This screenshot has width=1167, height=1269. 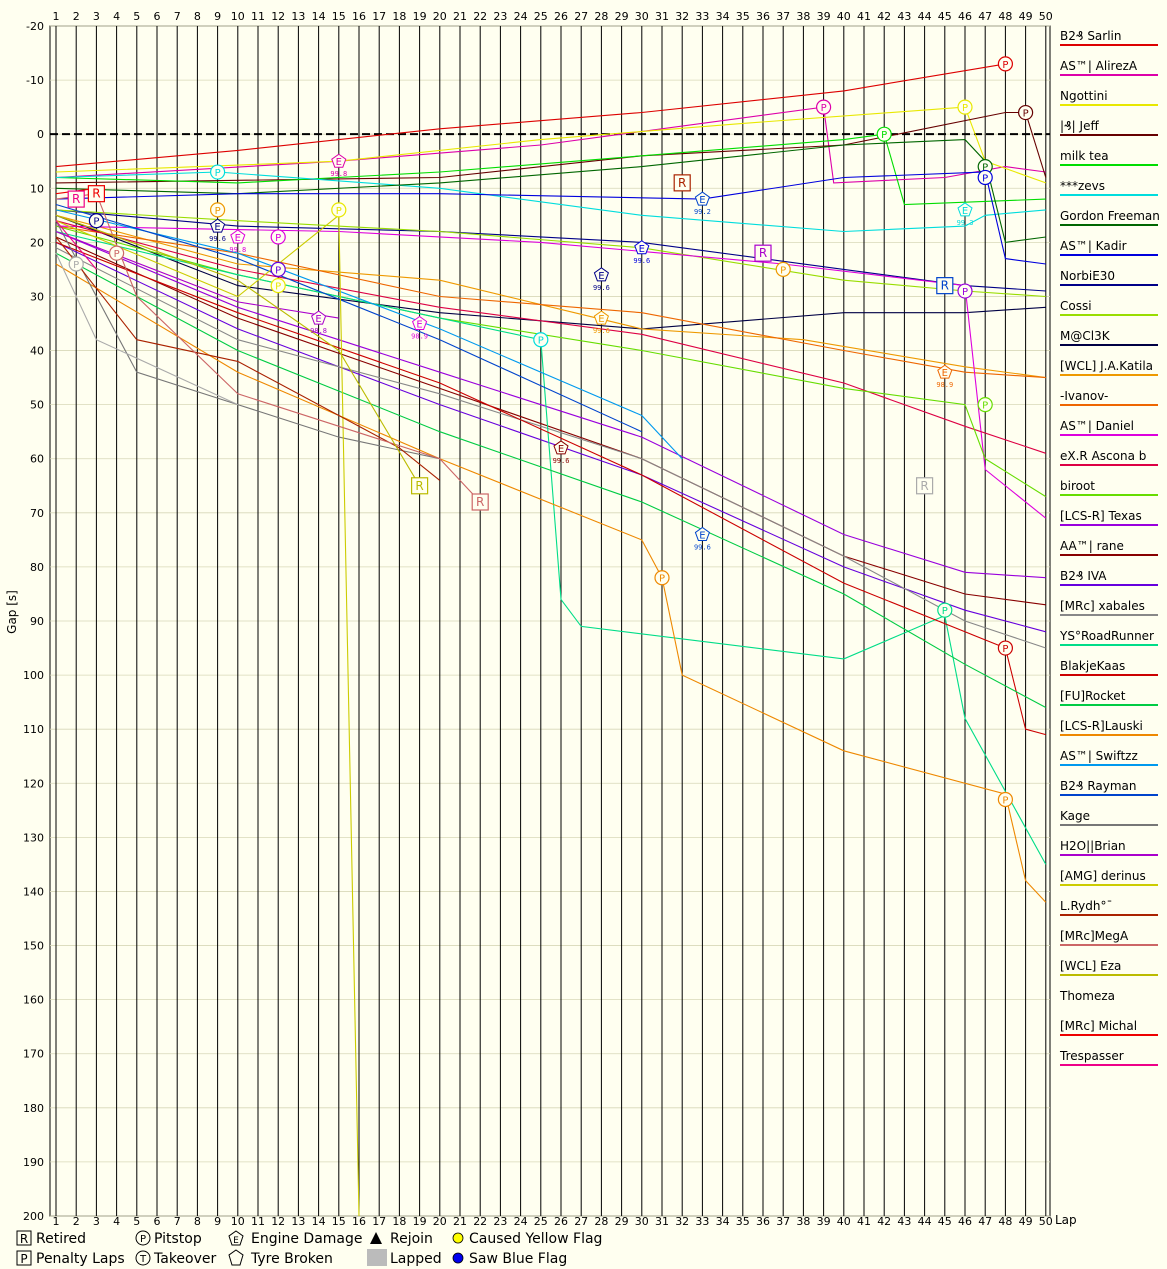 What do you see at coordinates (33, 729) in the screenshot?
I see `y-tick-label: 110` at bounding box center [33, 729].